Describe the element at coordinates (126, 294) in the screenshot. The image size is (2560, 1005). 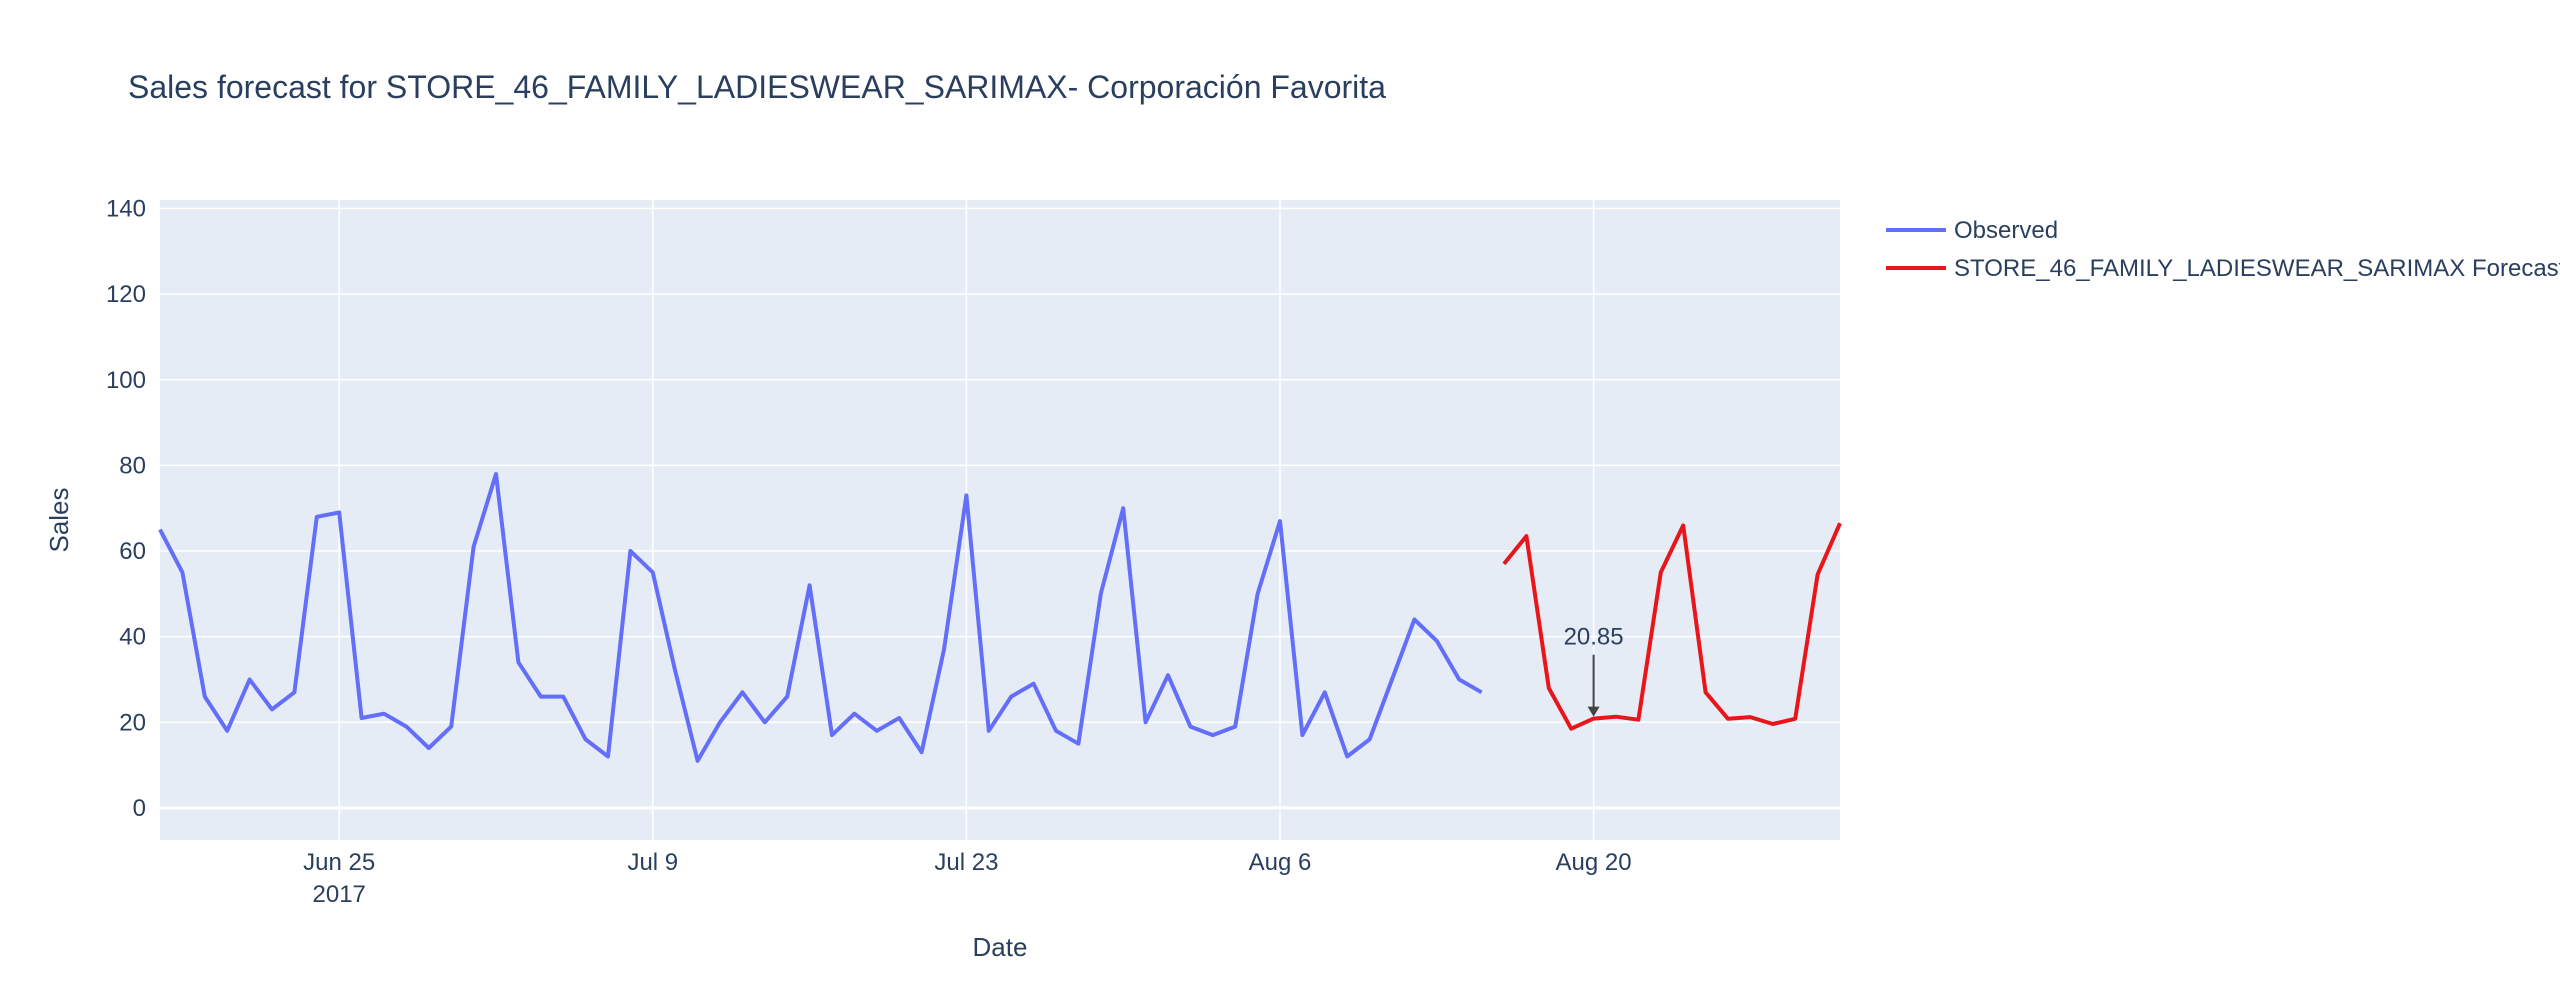
I see `y-tick-label: 120` at that location.